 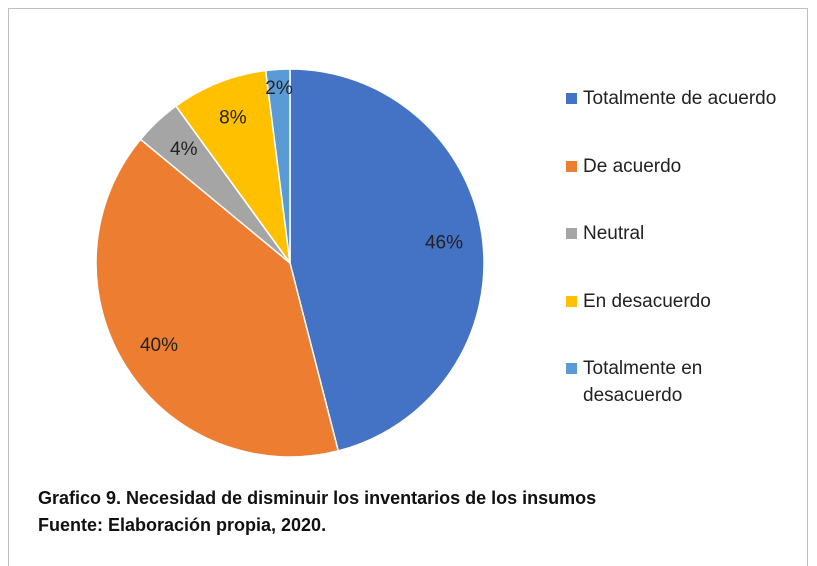 I want to click on legend-item: Totalmente en desacuerdo, so click(x=673, y=382).